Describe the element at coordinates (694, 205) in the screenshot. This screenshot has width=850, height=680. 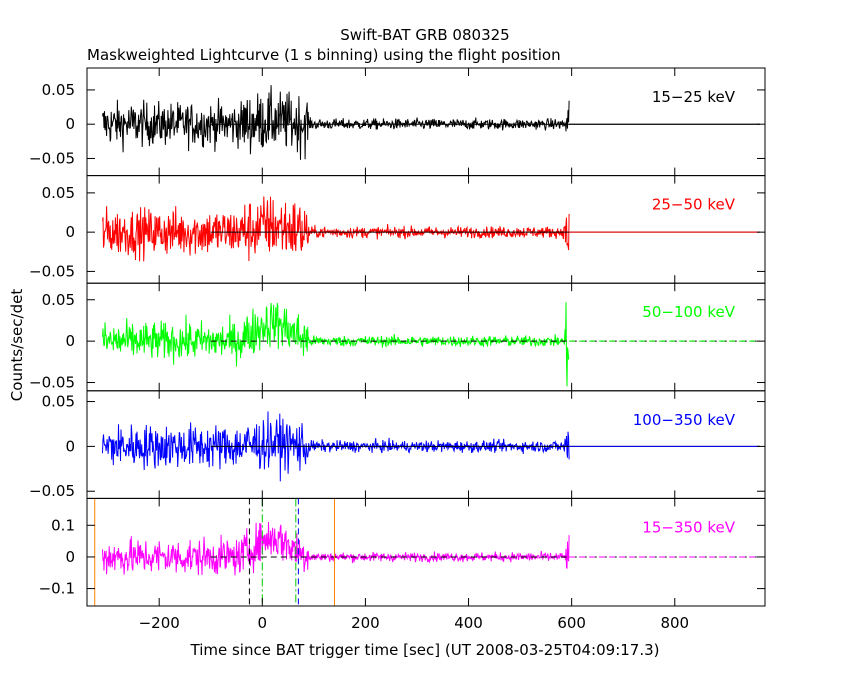
I see `band-label: 25−50 keV` at that location.